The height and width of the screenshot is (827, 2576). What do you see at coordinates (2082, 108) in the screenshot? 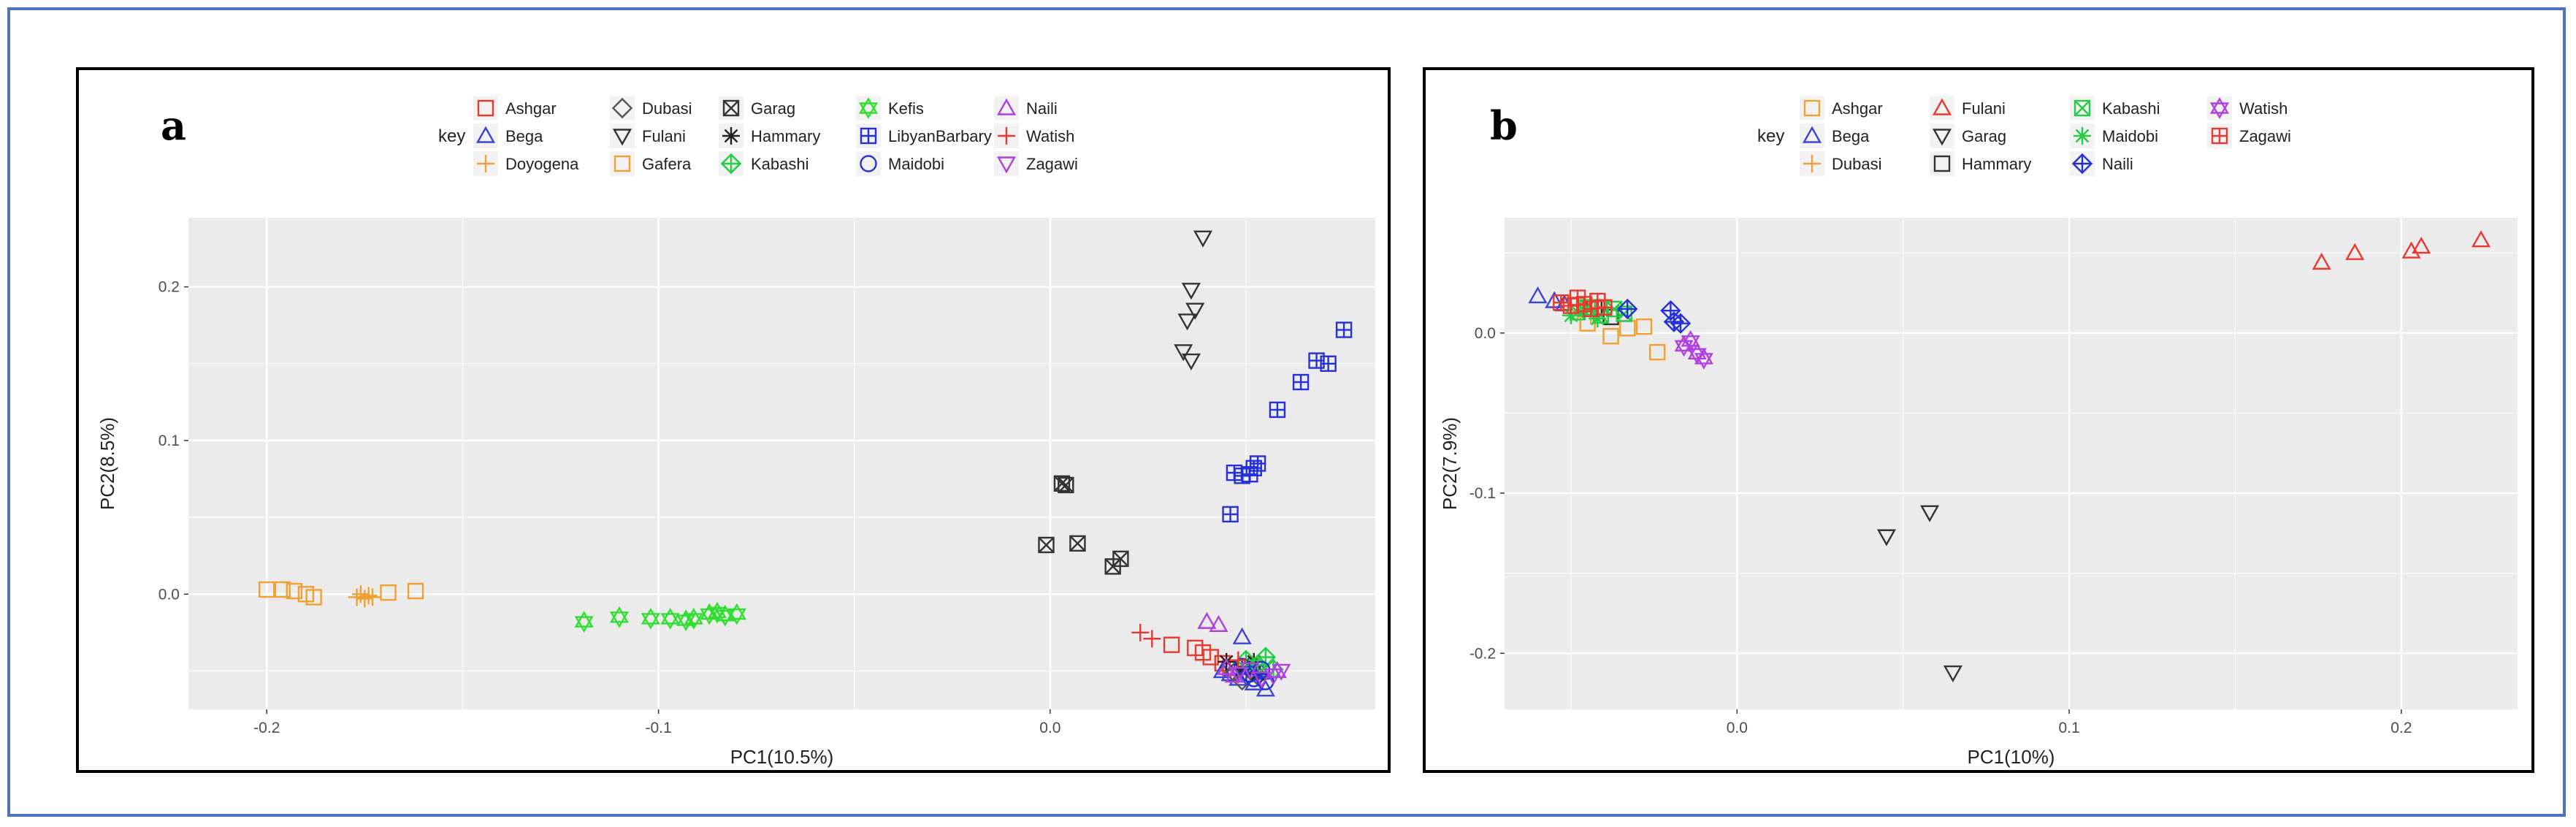
I see `legend-swatch-b-kabashi` at bounding box center [2082, 108].